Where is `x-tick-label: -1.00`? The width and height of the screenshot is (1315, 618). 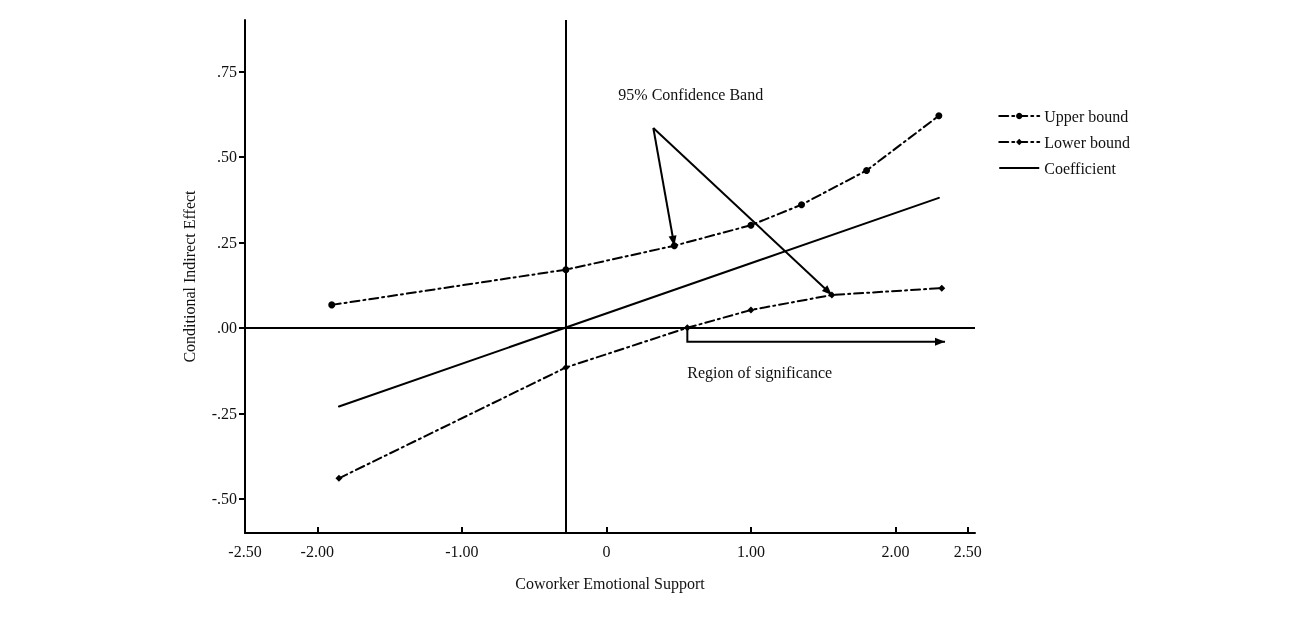 x-tick-label: -1.00 is located at coordinates (462, 551).